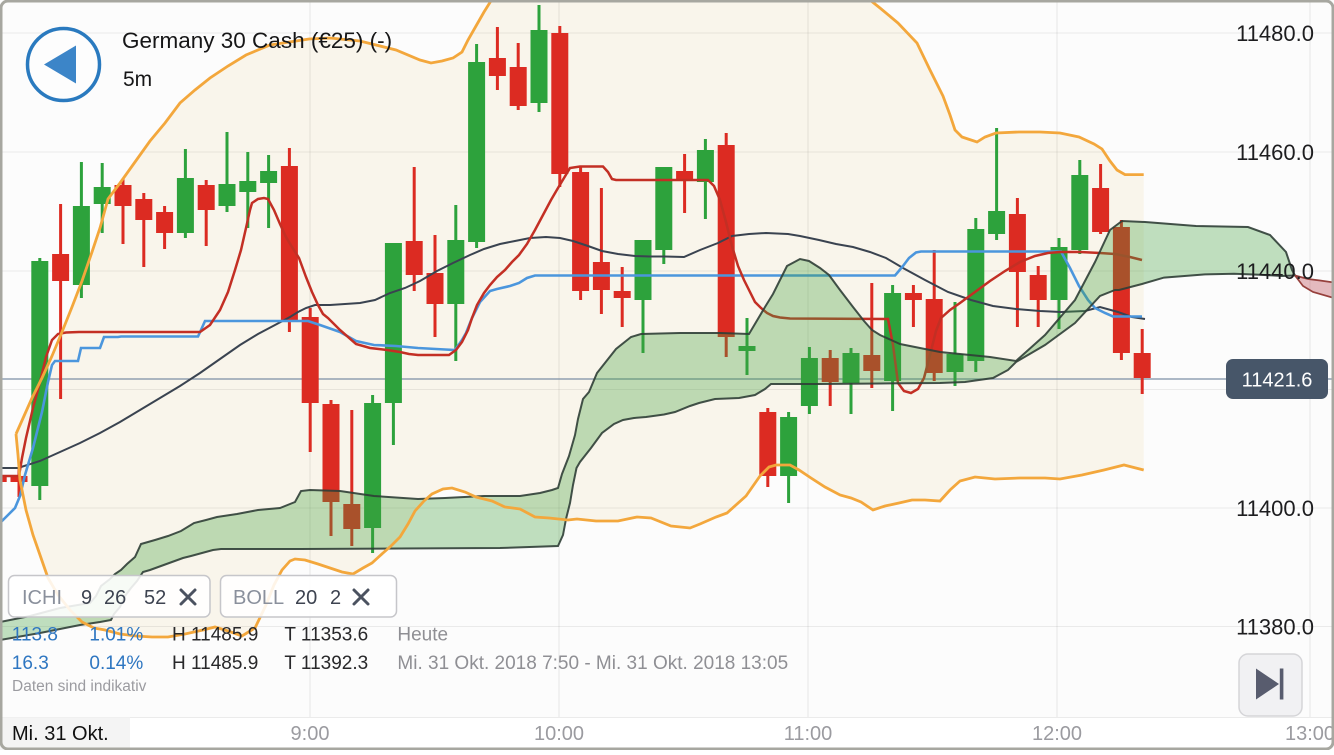 The height and width of the screenshot is (755, 1334). What do you see at coordinates (137, 79) in the screenshot?
I see `svg-text: 5m` at bounding box center [137, 79].